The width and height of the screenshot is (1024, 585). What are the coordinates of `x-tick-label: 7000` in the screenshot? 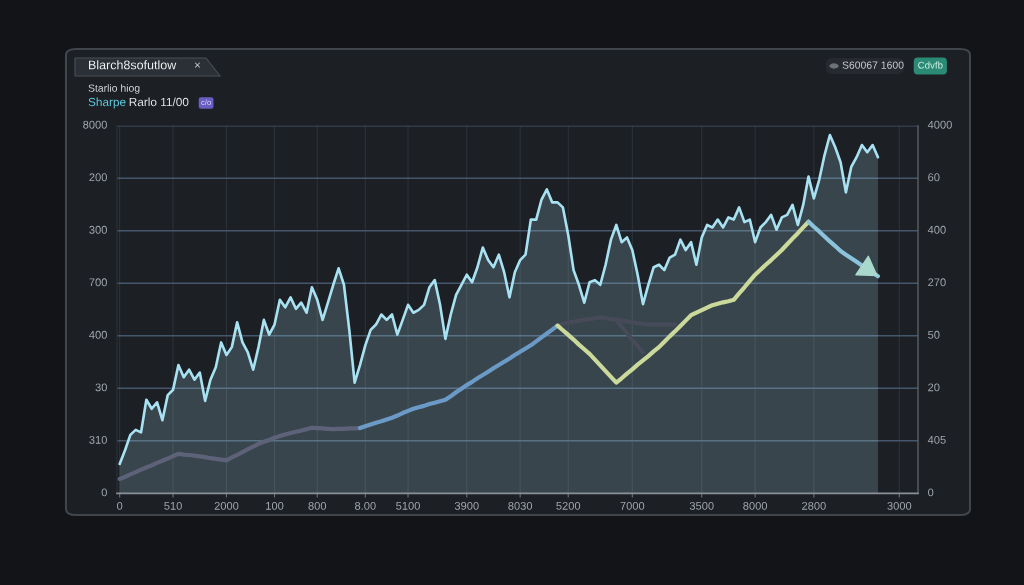 It's located at (632, 505).